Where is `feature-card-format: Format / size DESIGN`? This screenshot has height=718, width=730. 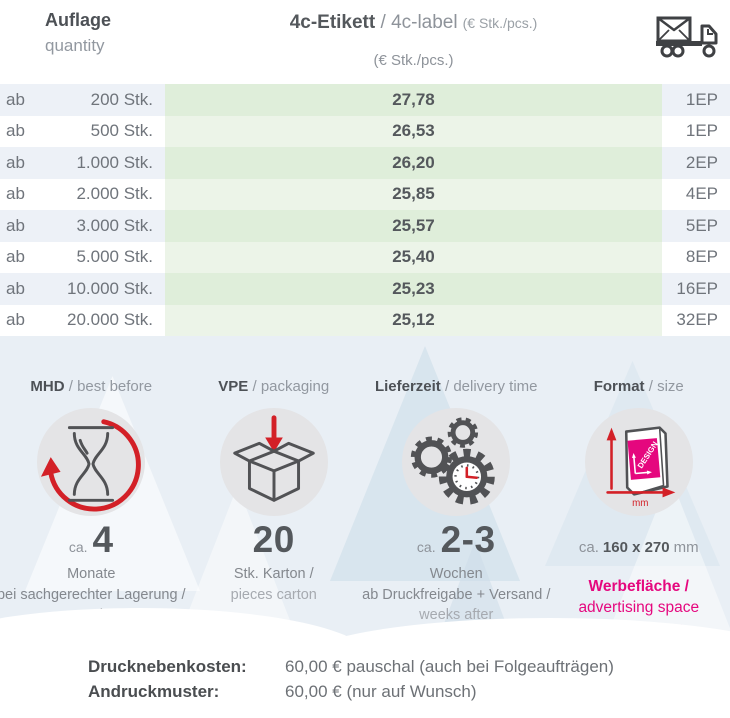 feature-card-format: Format / size DESIGN is located at coordinates (639, 512).